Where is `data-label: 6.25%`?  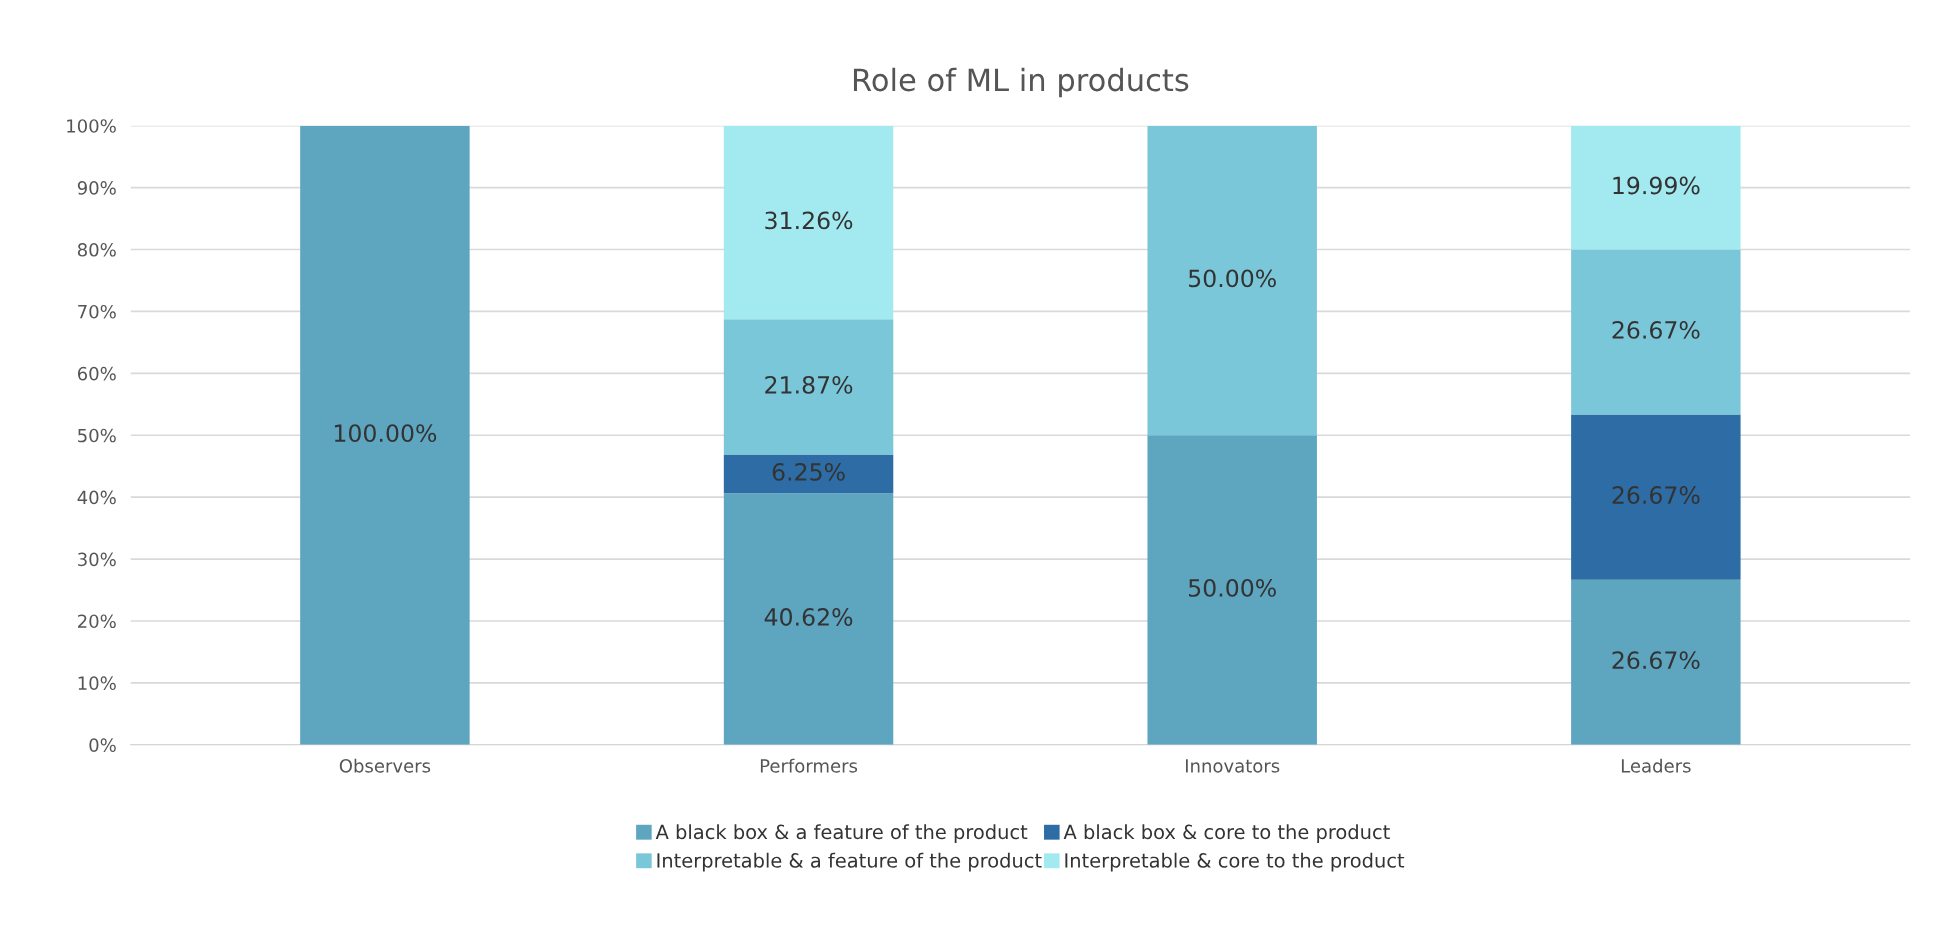 data-label: 6.25% is located at coordinates (808, 471).